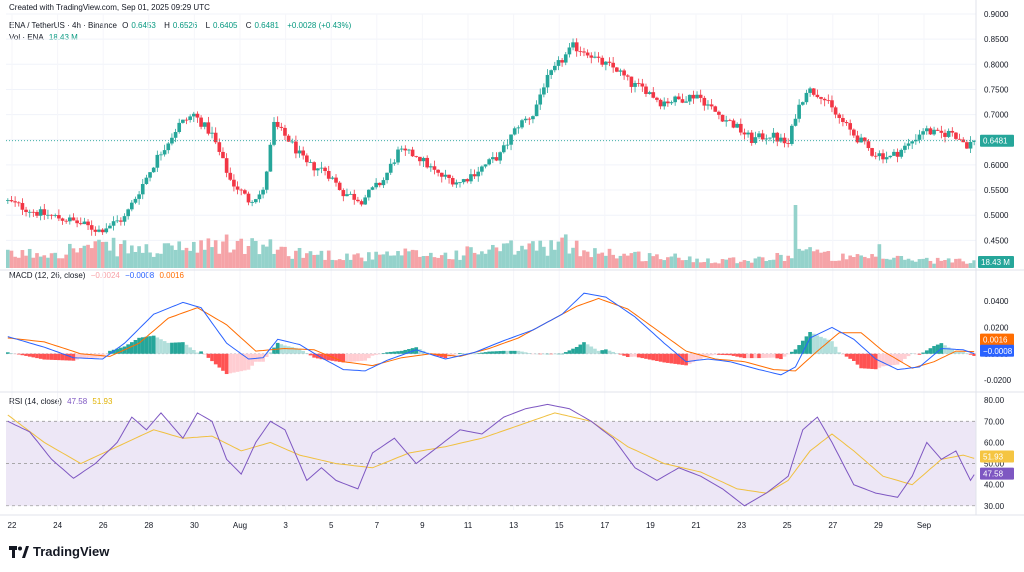 This screenshot has width=1024, height=572. I want to click on rsi-value: 47.58, so click(77, 401).